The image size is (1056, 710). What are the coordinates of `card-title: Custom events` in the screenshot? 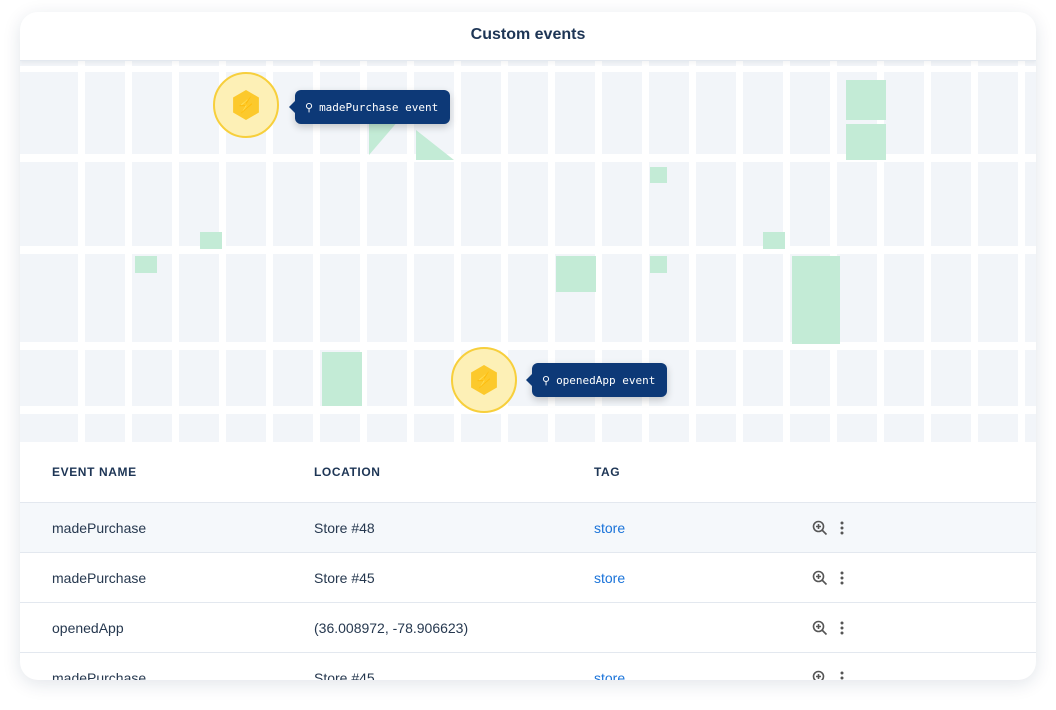 It's located at (528, 36).